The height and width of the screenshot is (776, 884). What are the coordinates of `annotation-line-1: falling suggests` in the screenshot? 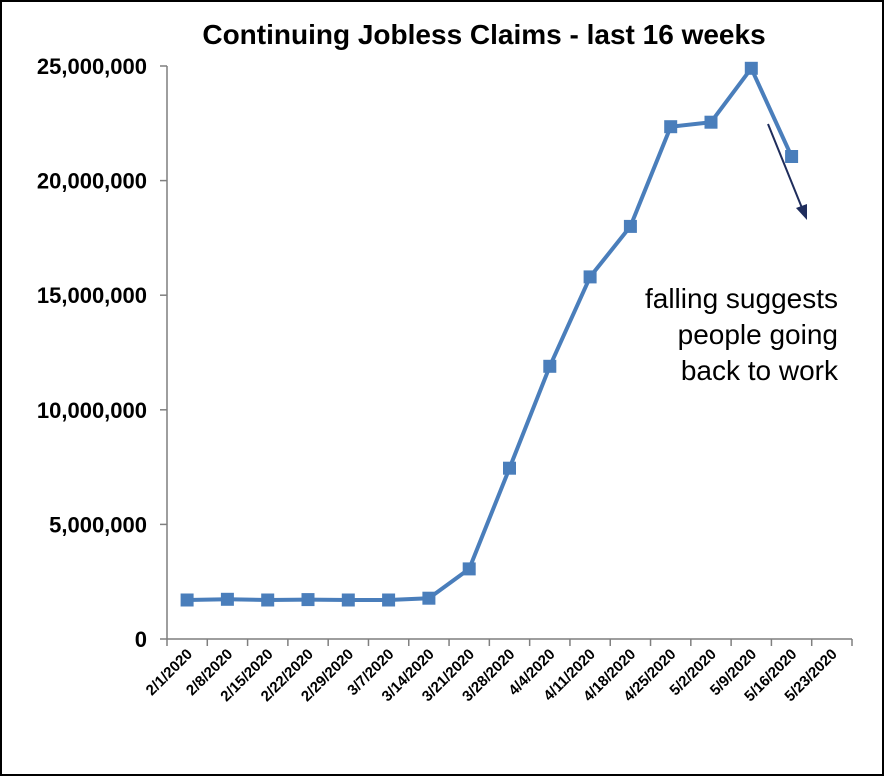 It's located at (741, 298).